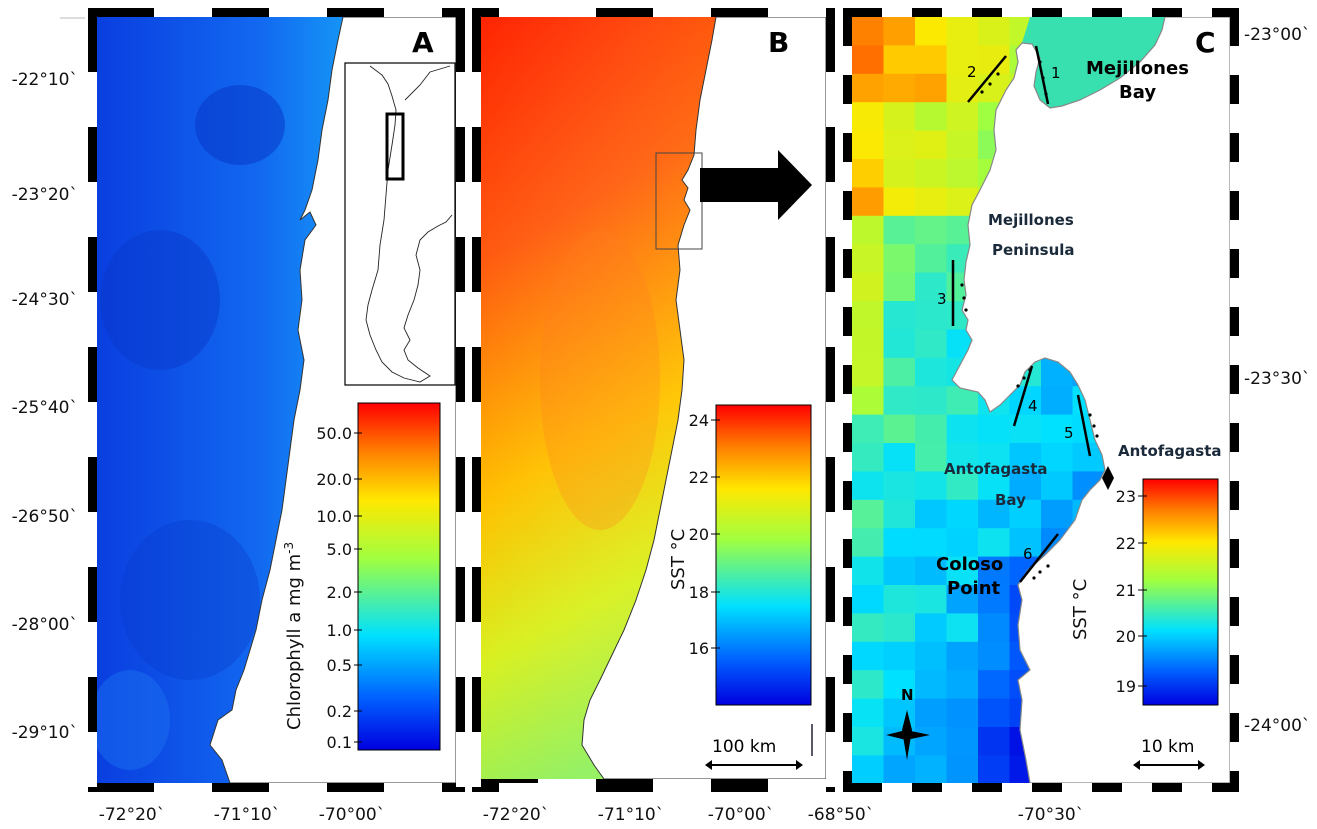  What do you see at coordinates (293, 636) in the screenshot?
I see `panel-a-colorbar-title: Chlorophyll a mg m-3` at bounding box center [293, 636].